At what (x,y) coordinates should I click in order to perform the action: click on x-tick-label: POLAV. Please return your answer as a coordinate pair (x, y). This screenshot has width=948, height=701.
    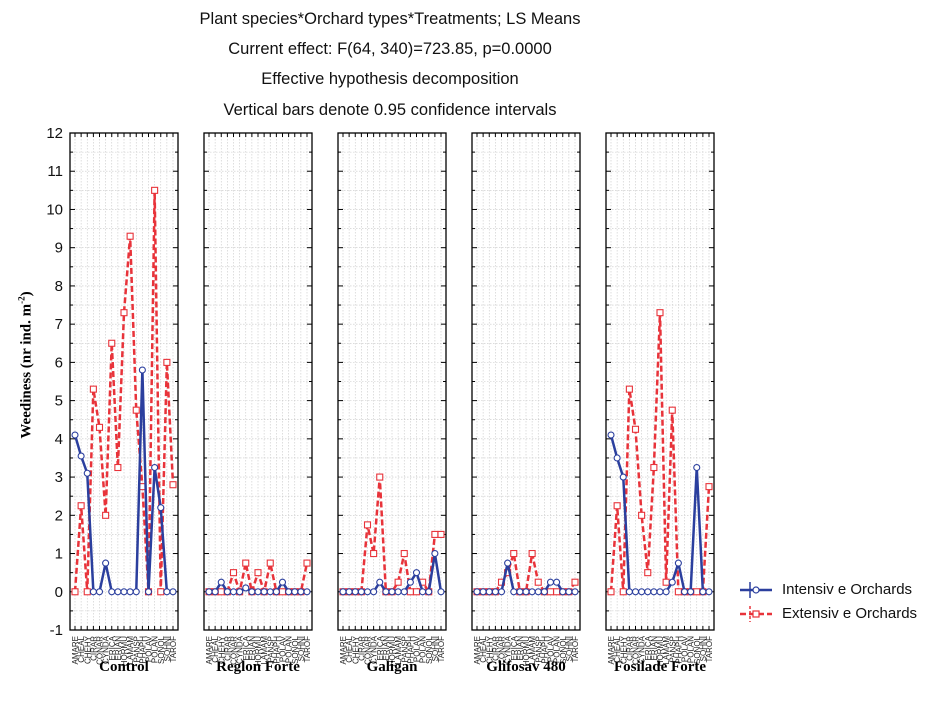
    Looking at the image, I should click on (417, 648).